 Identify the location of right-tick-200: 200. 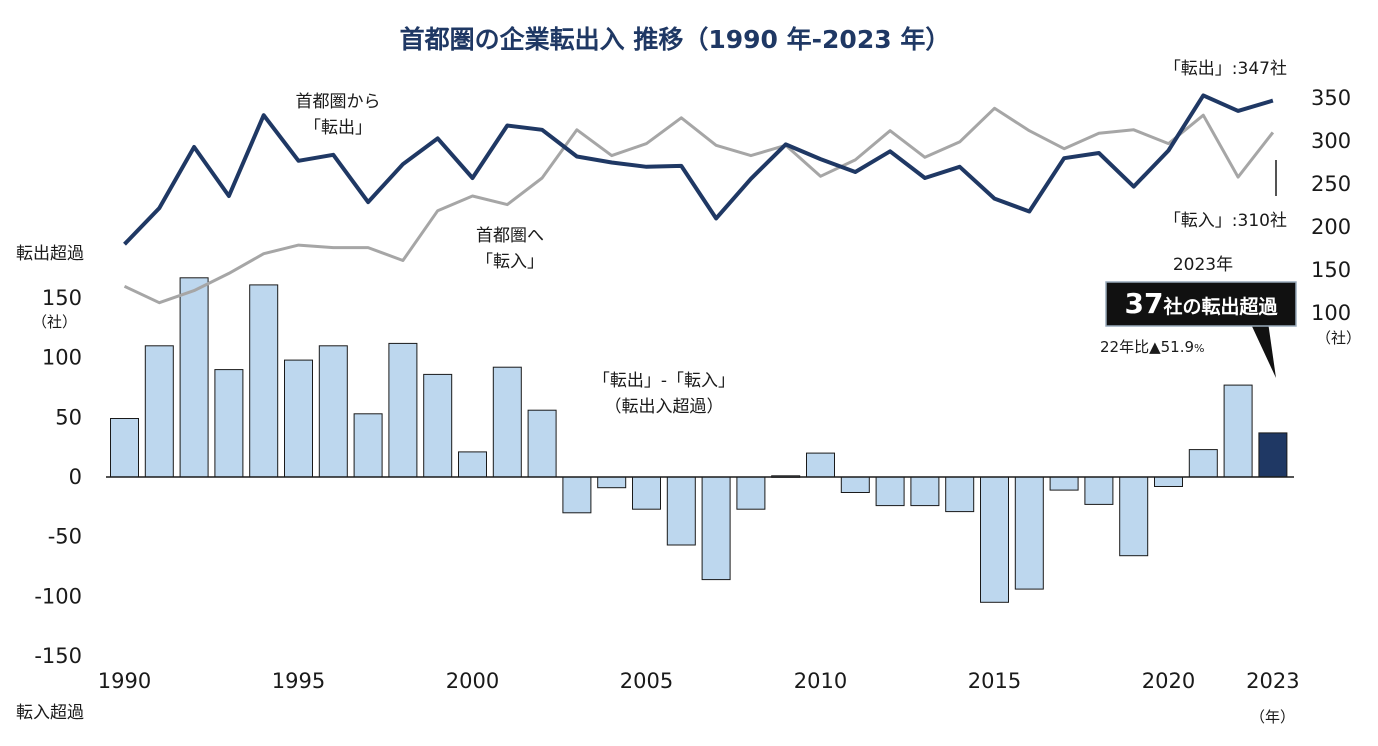
(1331, 227).